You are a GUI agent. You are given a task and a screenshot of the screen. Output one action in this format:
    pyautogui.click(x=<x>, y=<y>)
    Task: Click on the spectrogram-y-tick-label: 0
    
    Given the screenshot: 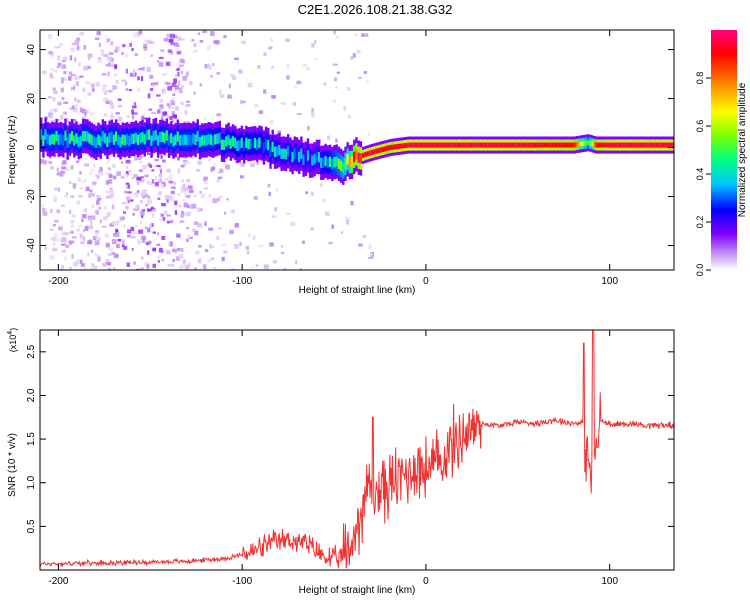 What is the action you would take?
    pyautogui.click(x=31, y=147)
    